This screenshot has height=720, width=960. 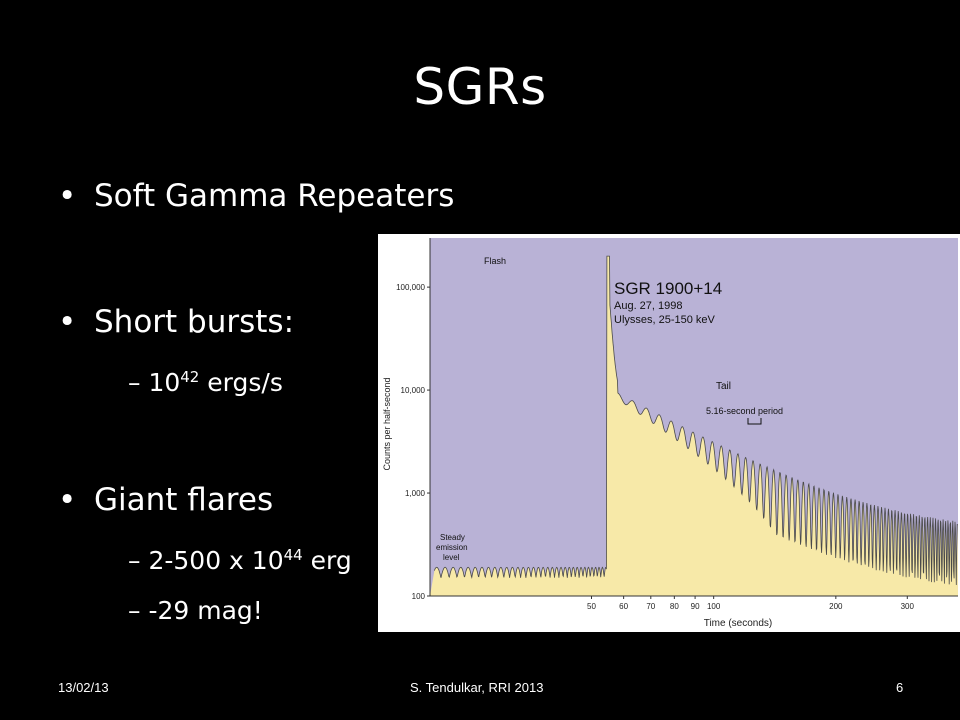 What do you see at coordinates (274, 196) in the screenshot?
I see `bullet-text: Soft Gamma Repeaters` at bounding box center [274, 196].